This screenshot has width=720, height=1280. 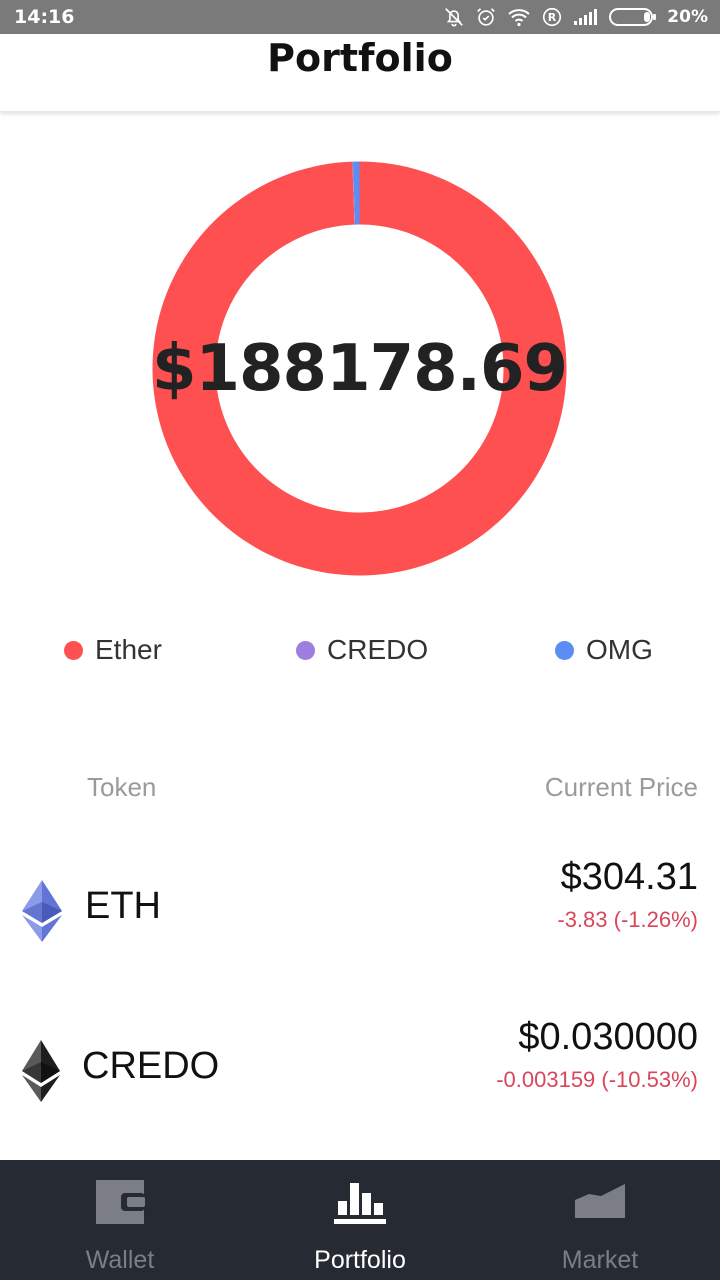 I want to click on token-price: $0.030000, so click(x=608, y=1037).